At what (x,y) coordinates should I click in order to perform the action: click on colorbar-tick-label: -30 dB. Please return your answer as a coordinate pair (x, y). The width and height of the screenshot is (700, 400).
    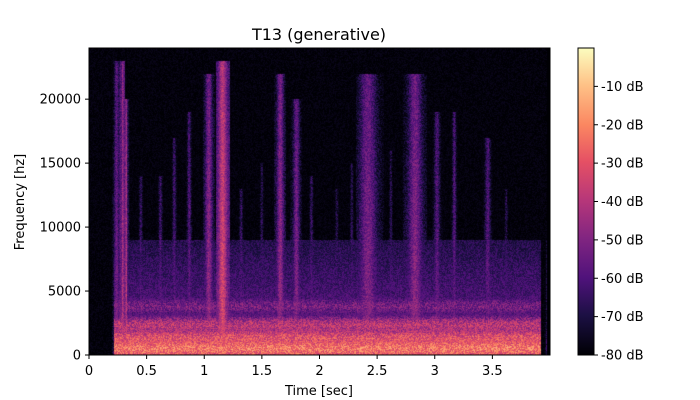
    Looking at the image, I should click on (622, 164).